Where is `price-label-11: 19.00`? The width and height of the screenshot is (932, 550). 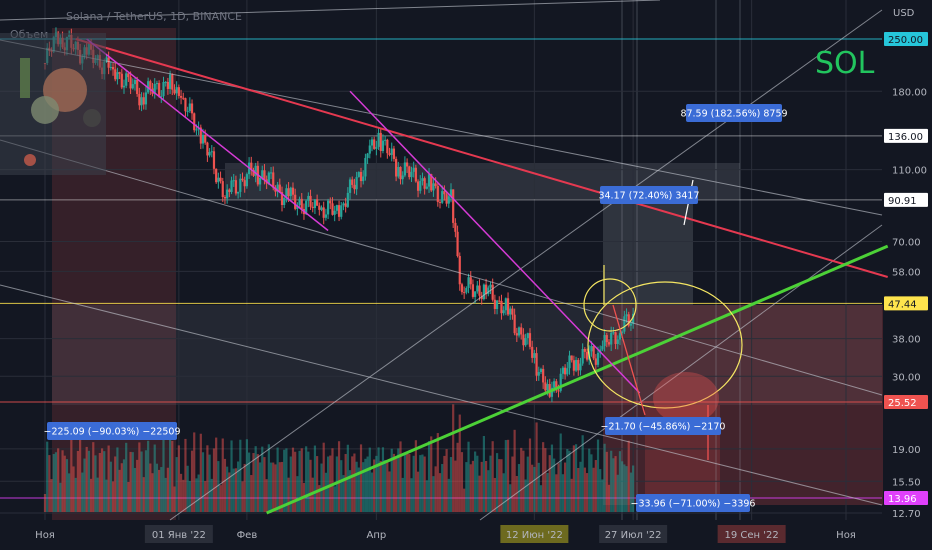 price-label-11: 19.00 is located at coordinates (906, 450).